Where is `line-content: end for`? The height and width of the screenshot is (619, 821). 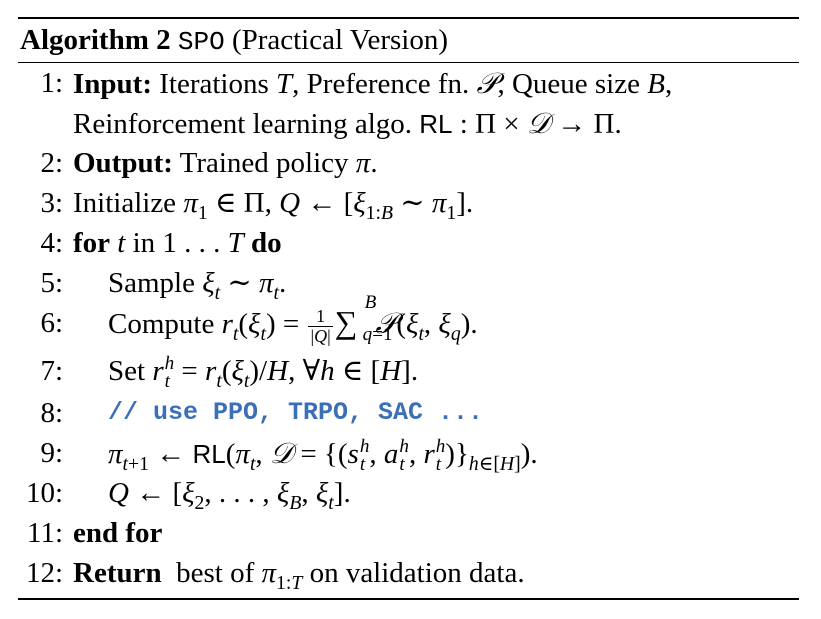
line-content: end for is located at coordinates (117, 533).